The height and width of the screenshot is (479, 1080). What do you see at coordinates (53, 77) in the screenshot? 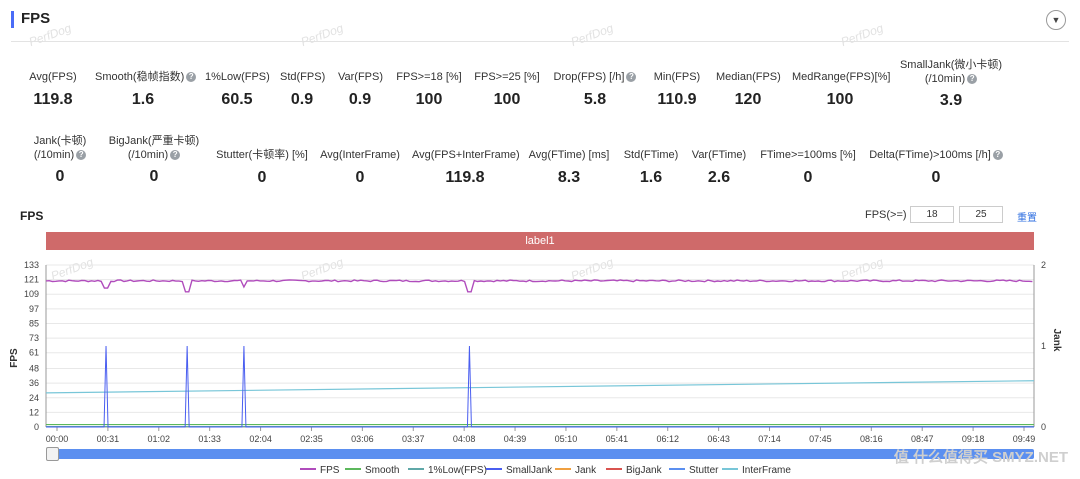
I see `stat-label: Avg(FPS)` at bounding box center [53, 77].